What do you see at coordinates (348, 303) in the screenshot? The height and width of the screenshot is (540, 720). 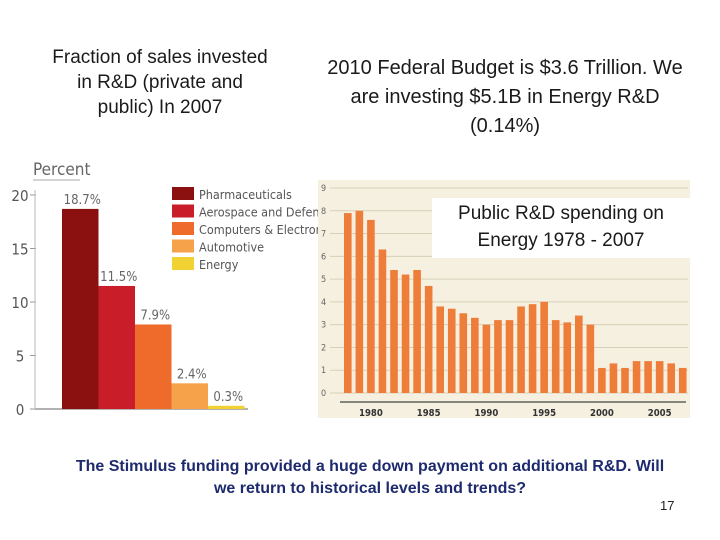 I see `bar-year-1978` at bounding box center [348, 303].